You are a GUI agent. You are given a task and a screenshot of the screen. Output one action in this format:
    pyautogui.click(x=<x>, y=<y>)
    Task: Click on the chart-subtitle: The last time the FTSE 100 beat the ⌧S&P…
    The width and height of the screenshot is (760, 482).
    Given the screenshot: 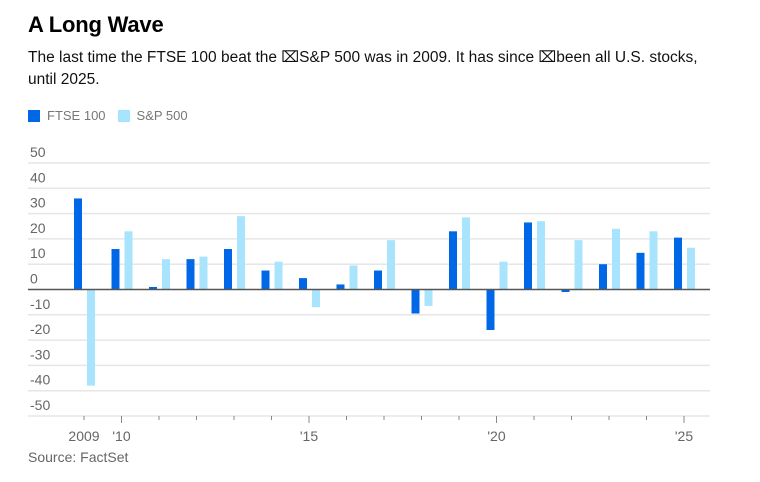 What is the action you would take?
    pyautogui.click(x=363, y=68)
    